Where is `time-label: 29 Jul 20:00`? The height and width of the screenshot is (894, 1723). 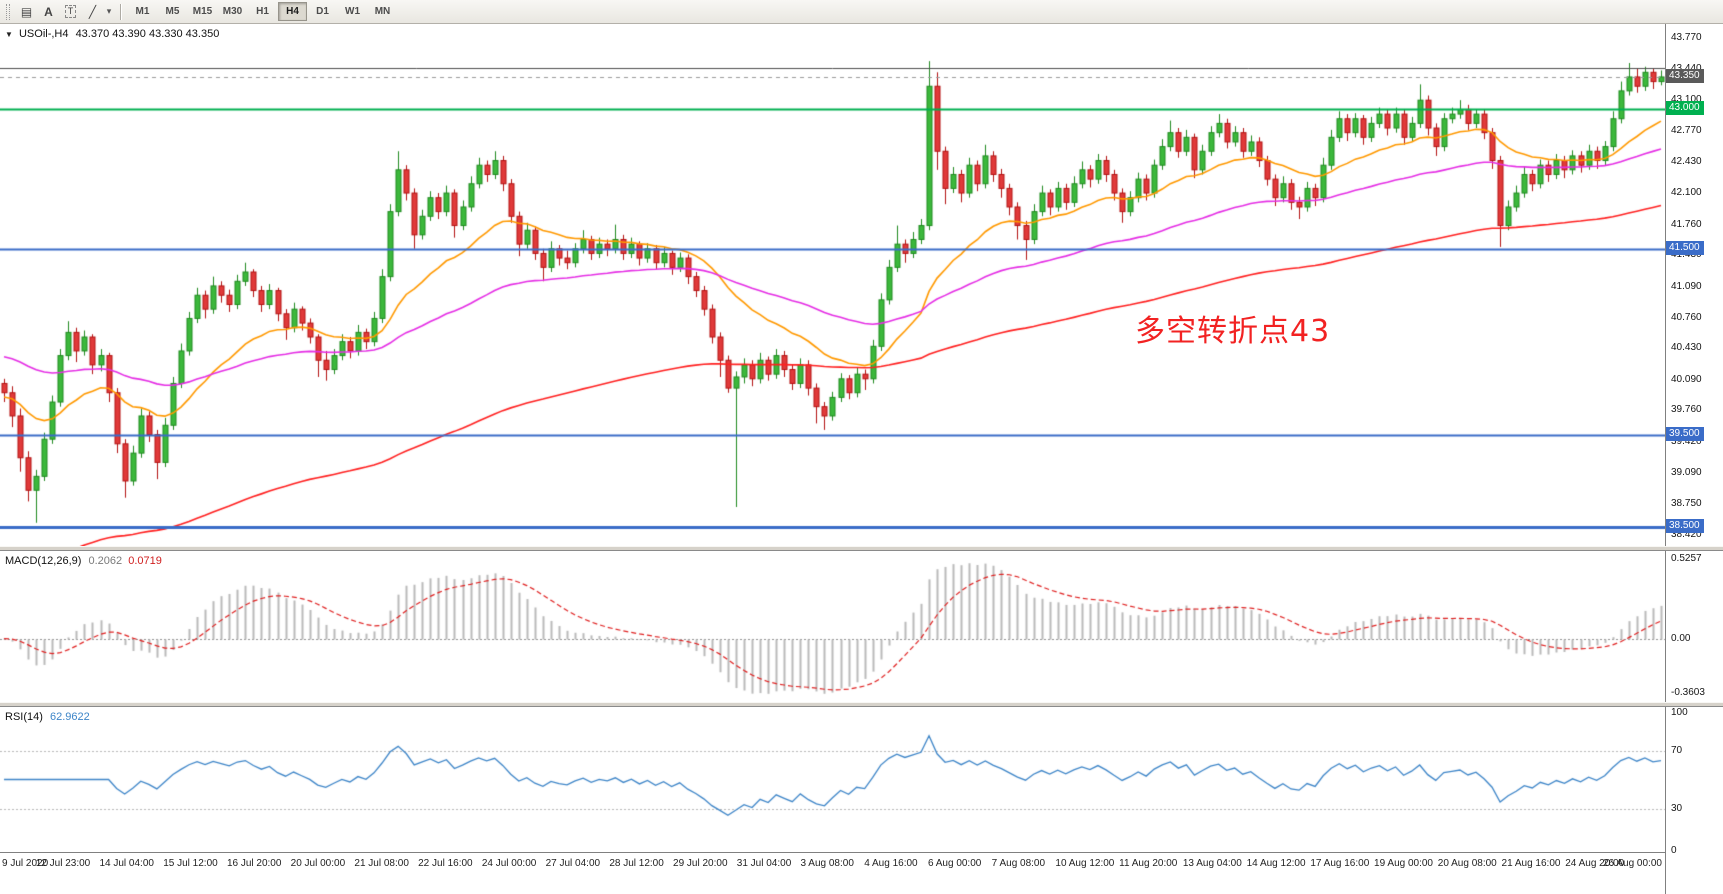
time-label: 29 Jul 20:00 is located at coordinates (700, 863).